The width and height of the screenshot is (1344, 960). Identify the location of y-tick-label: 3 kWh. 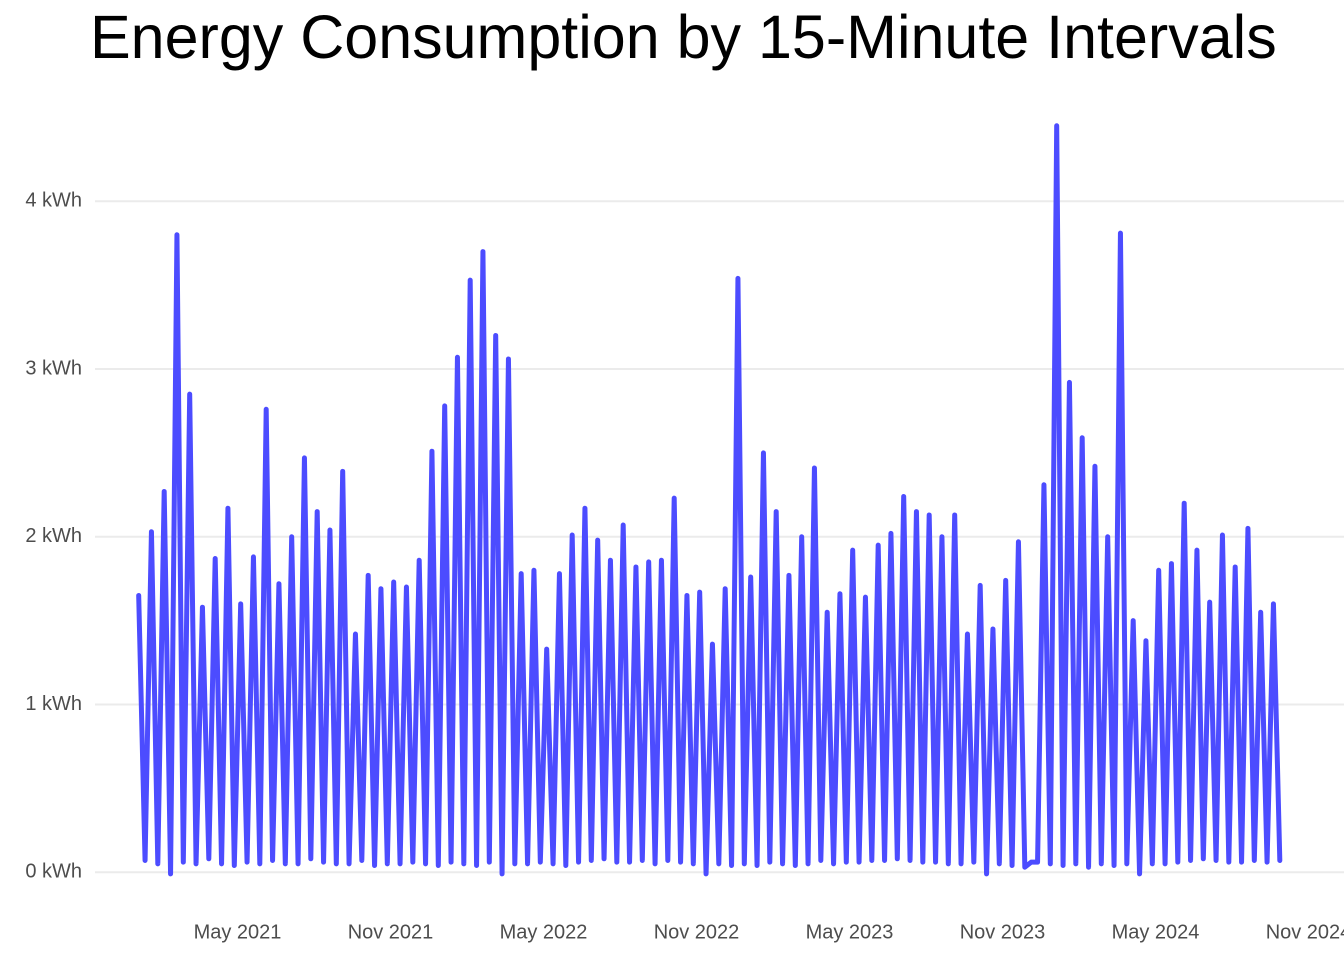
(53, 368).